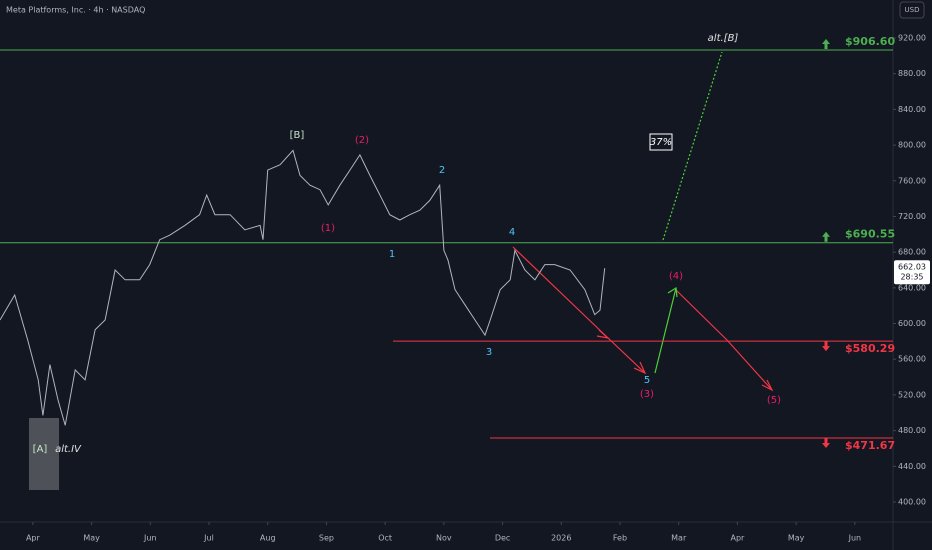 The width and height of the screenshot is (932, 550). Describe the element at coordinates (912, 359) in the screenshot. I see `y-tick-label: 560.00` at that location.